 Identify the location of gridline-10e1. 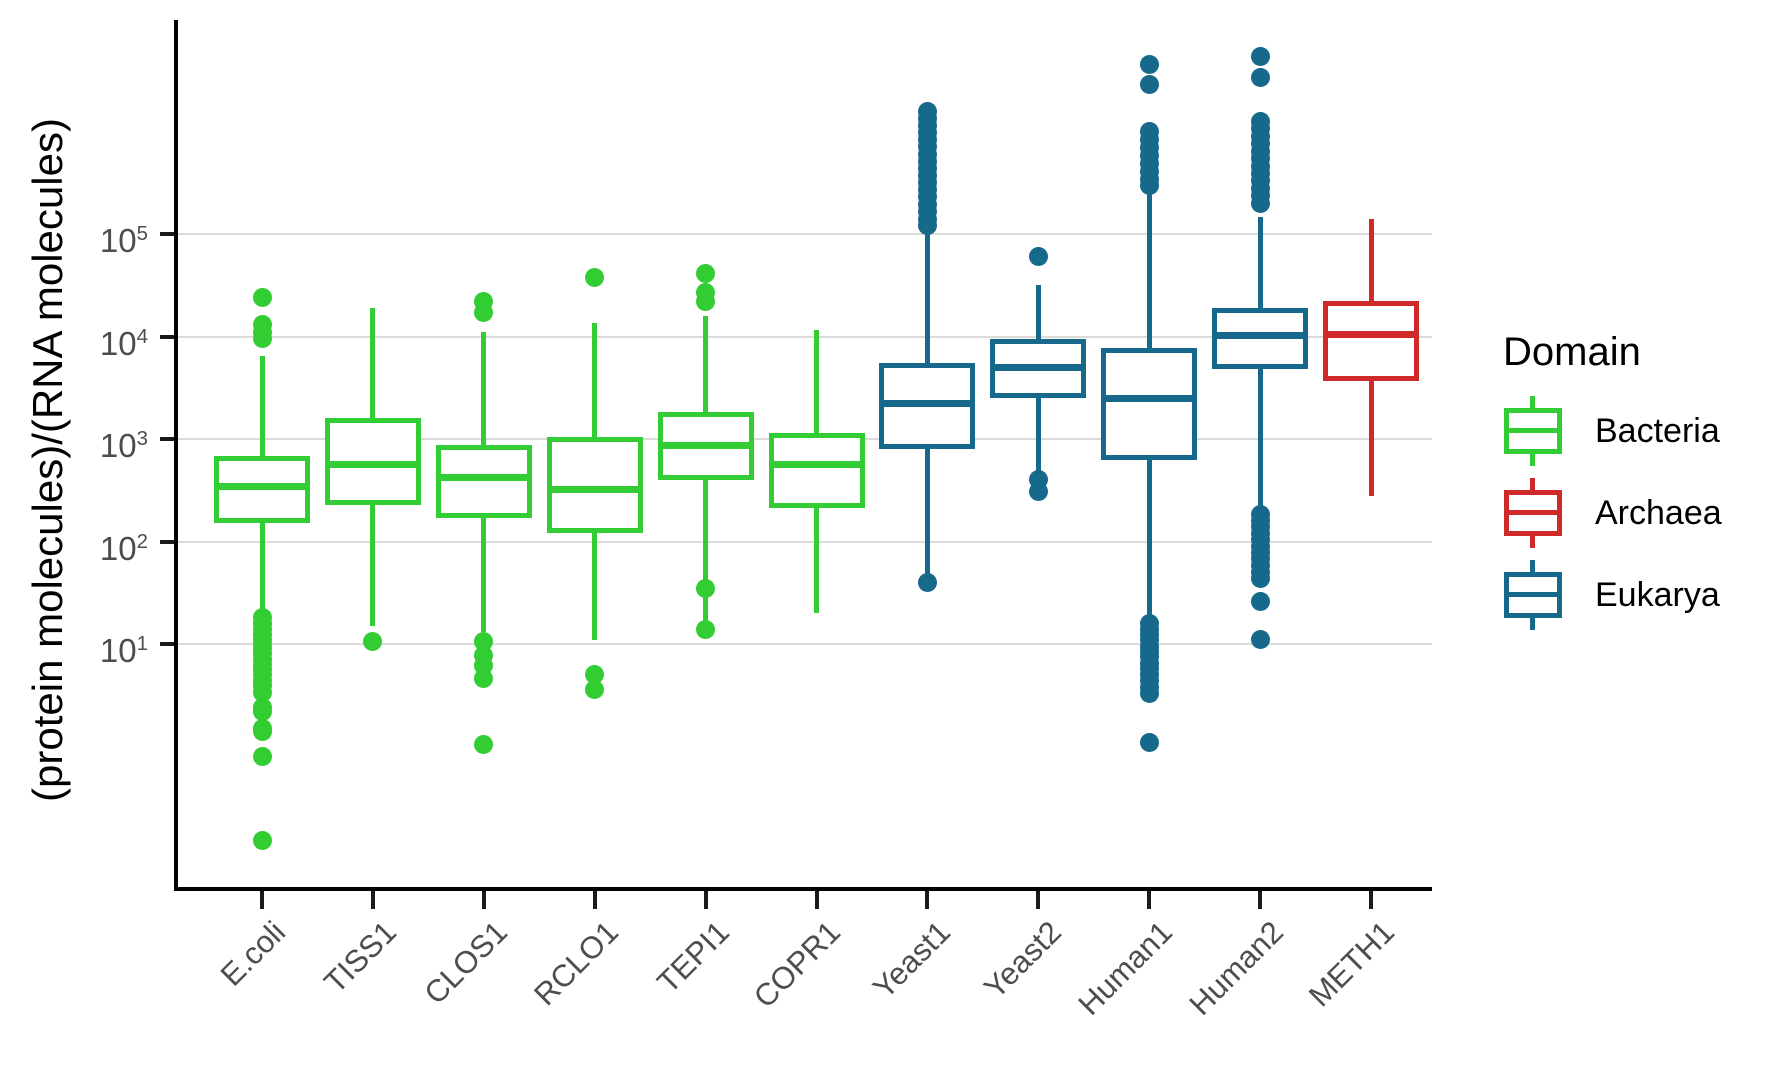
(805, 644).